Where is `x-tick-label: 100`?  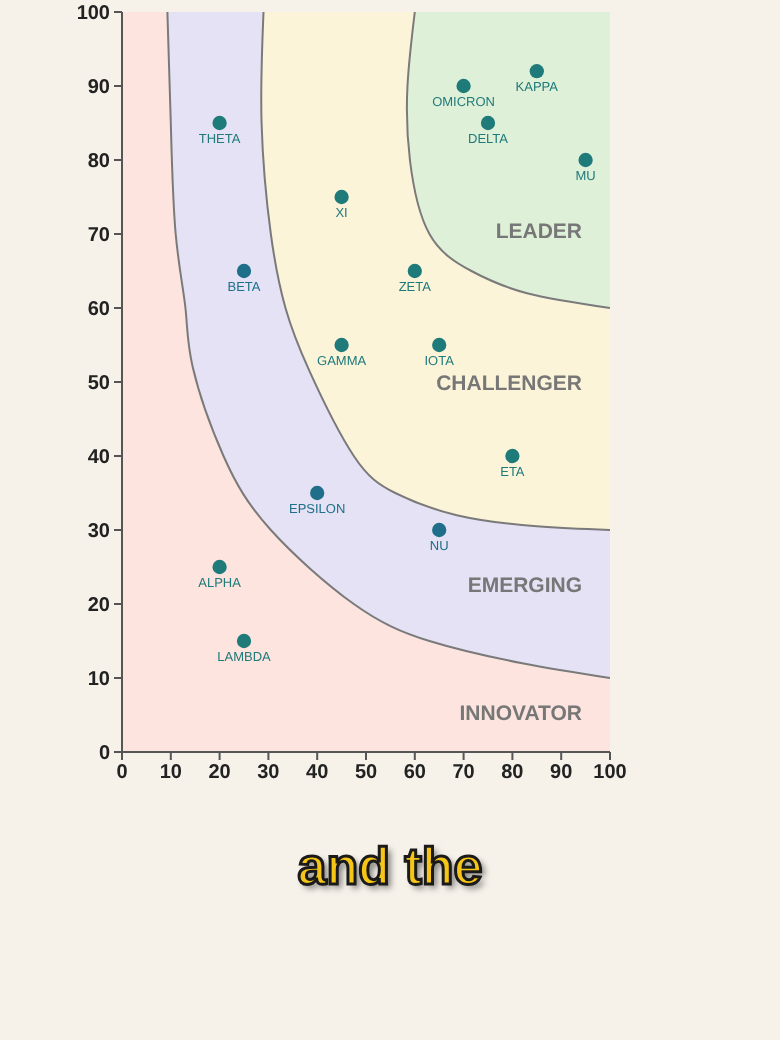 x-tick-label: 100 is located at coordinates (610, 773).